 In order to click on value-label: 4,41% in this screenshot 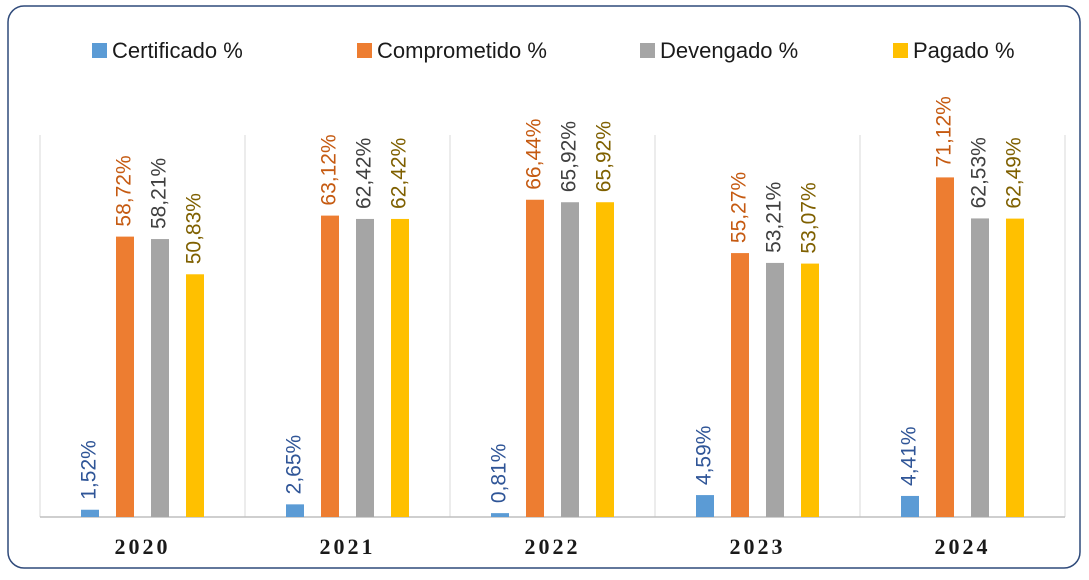, I will do `click(909, 456)`.